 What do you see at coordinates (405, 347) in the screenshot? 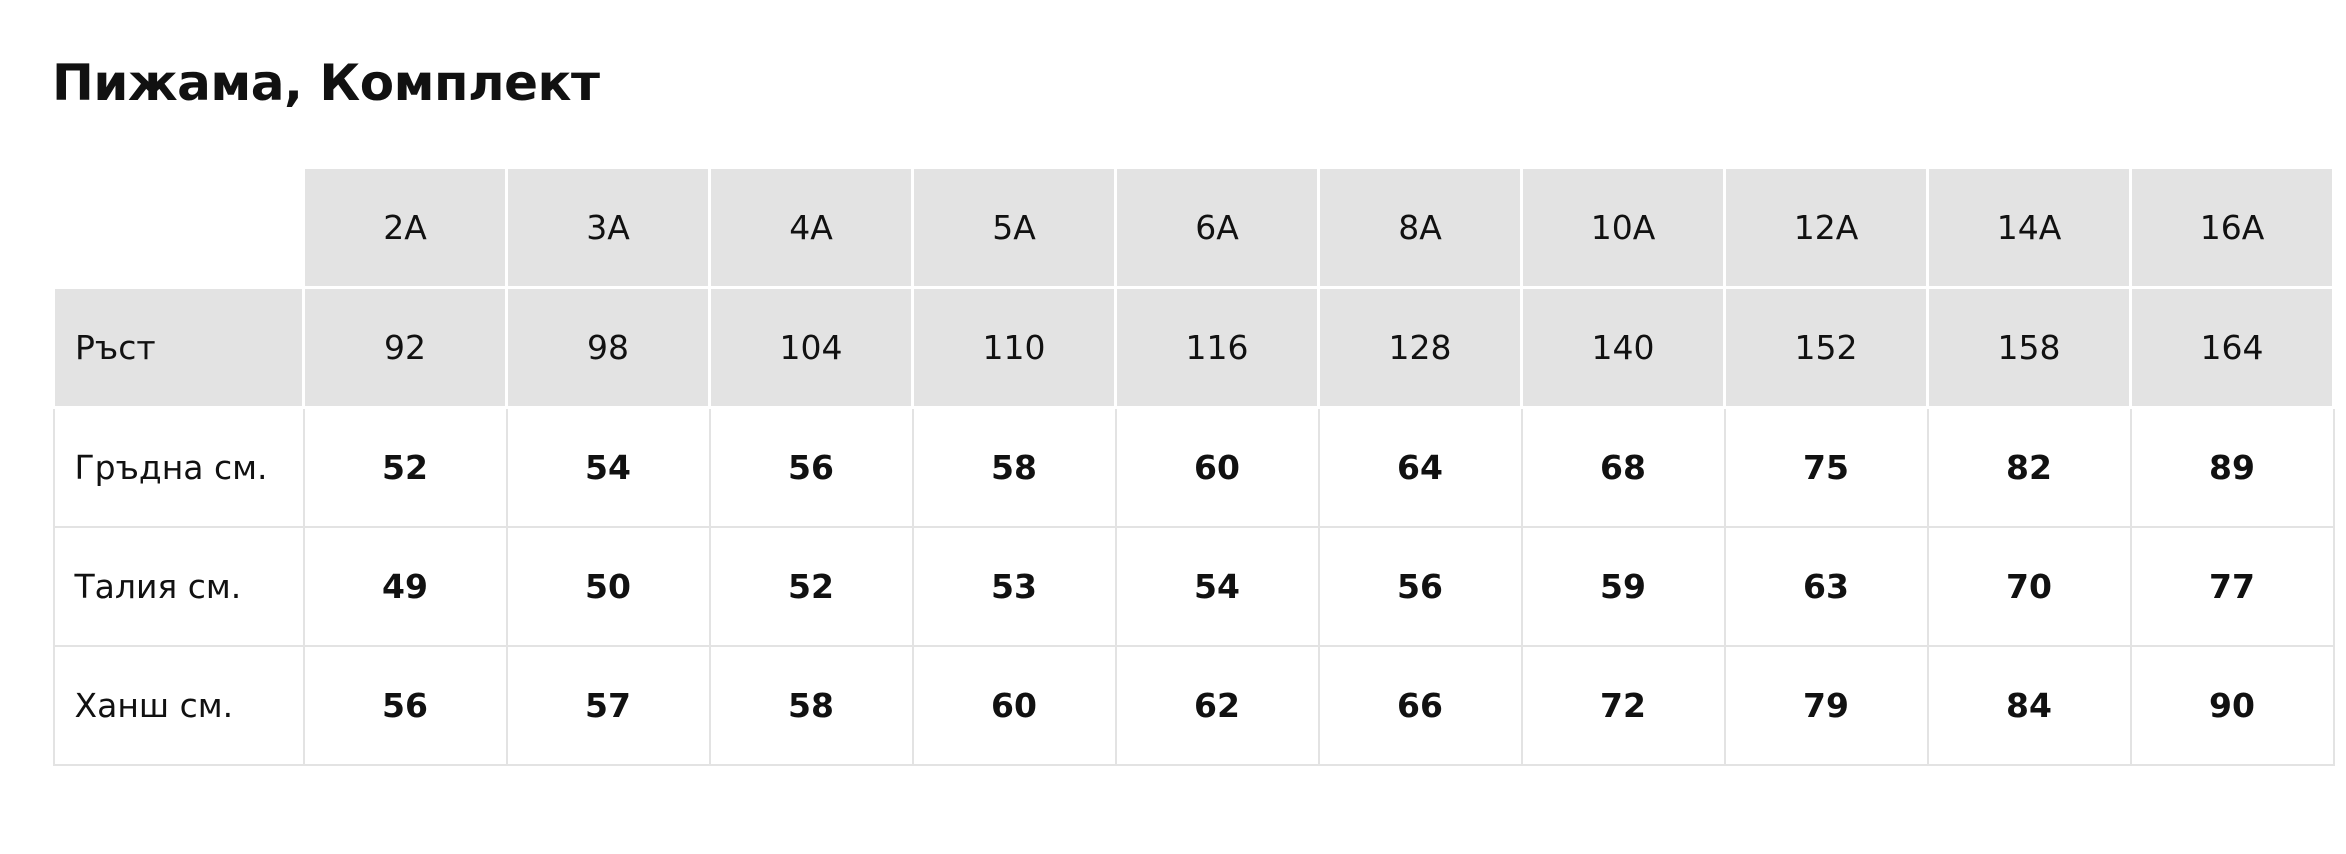
I see `cell-value: 92` at bounding box center [405, 347].